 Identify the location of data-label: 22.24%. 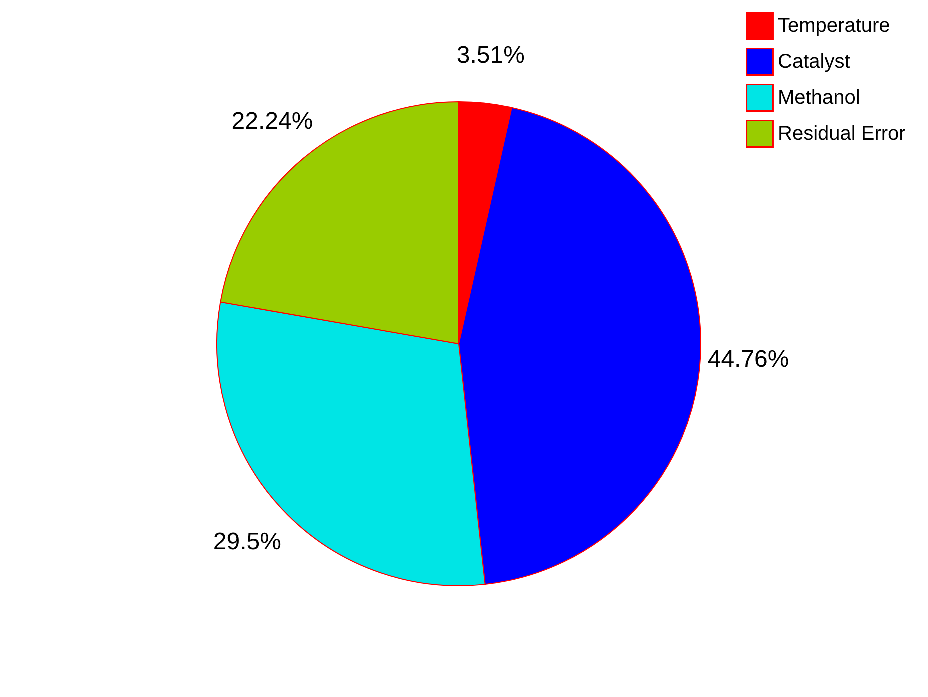
(273, 121).